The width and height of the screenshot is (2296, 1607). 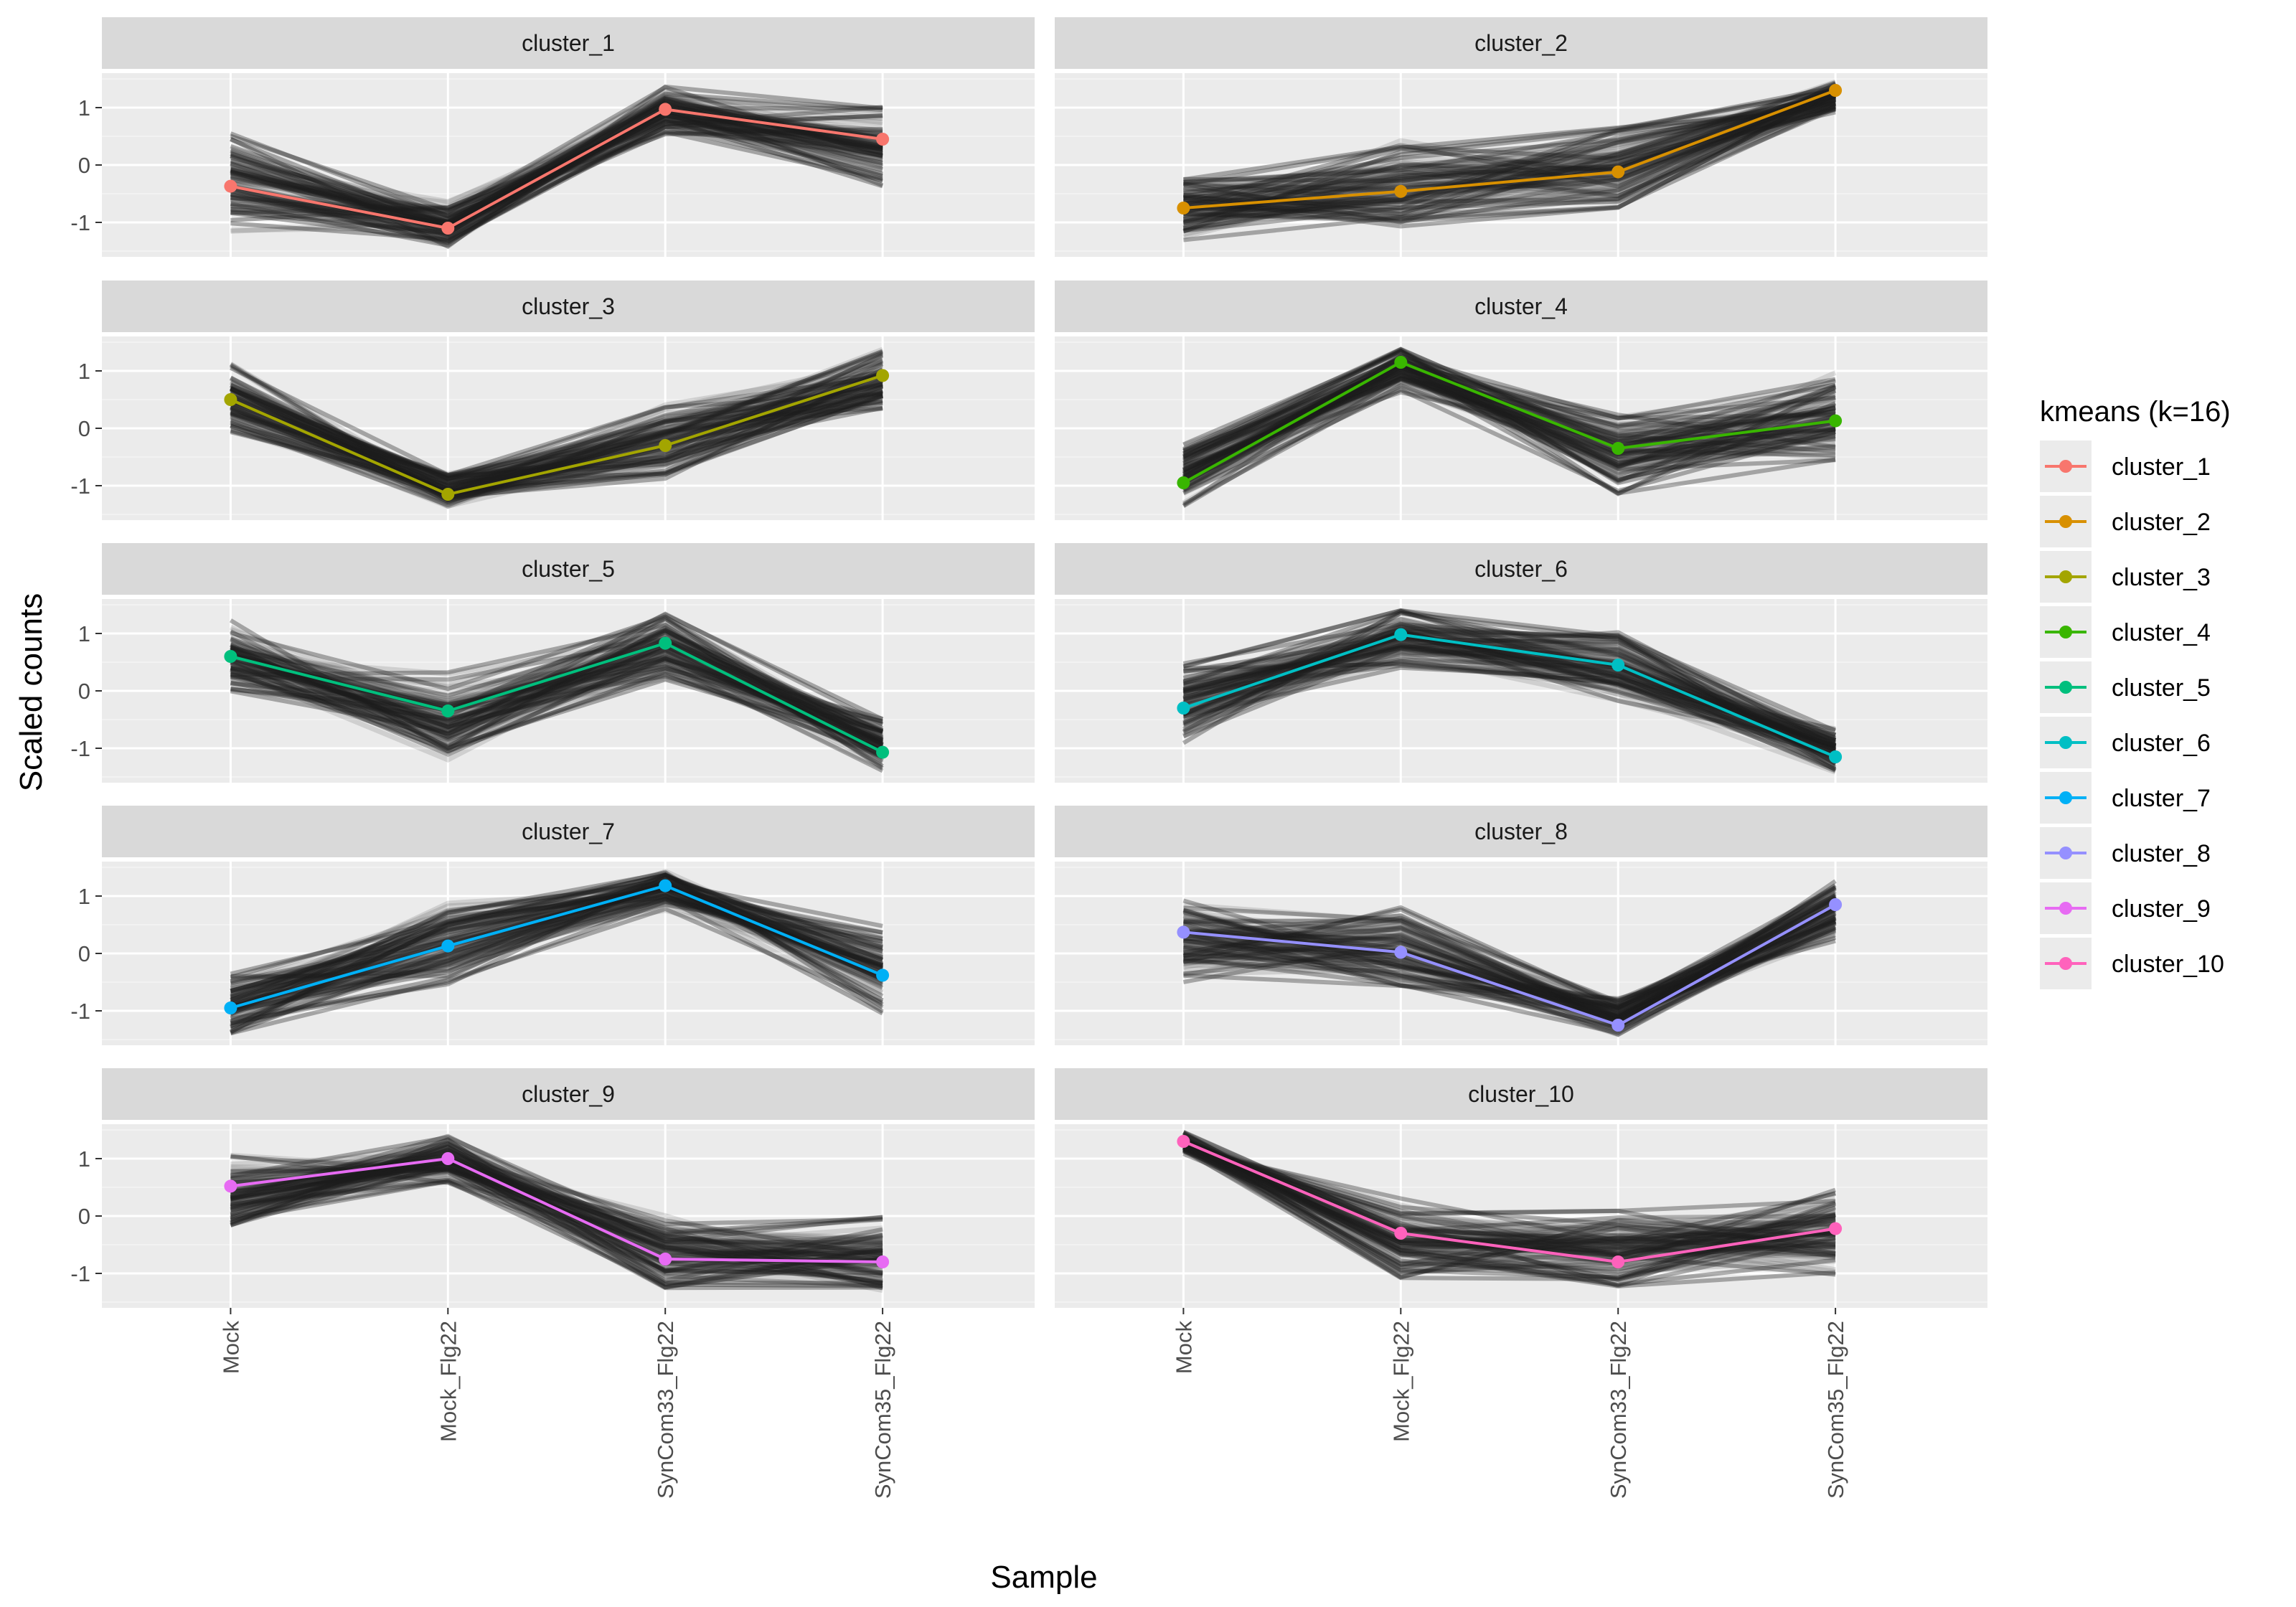 What do you see at coordinates (1183, 1348) in the screenshot?
I see `x-tick-label: Mock` at bounding box center [1183, 1348].